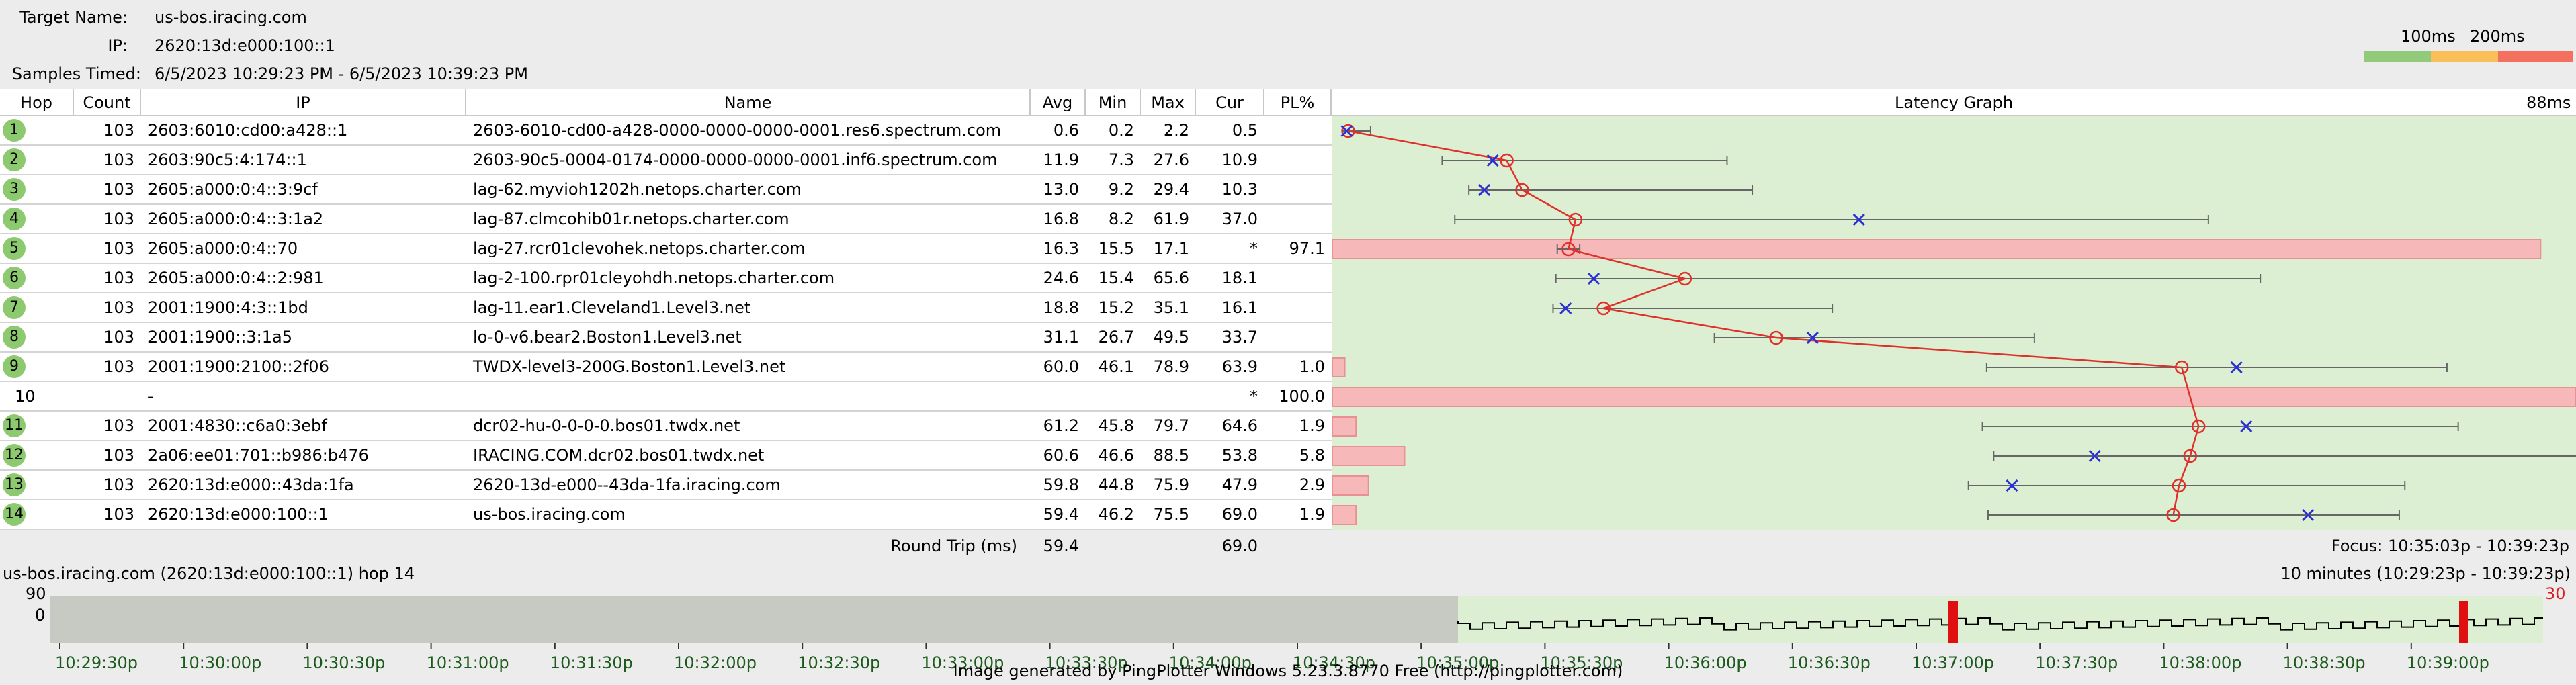 The height and width of the screenshot is (685, 2576). Describe the element at coordinates (2463, 622) in the screenshot. I see `packet-loss-marker` at that location.